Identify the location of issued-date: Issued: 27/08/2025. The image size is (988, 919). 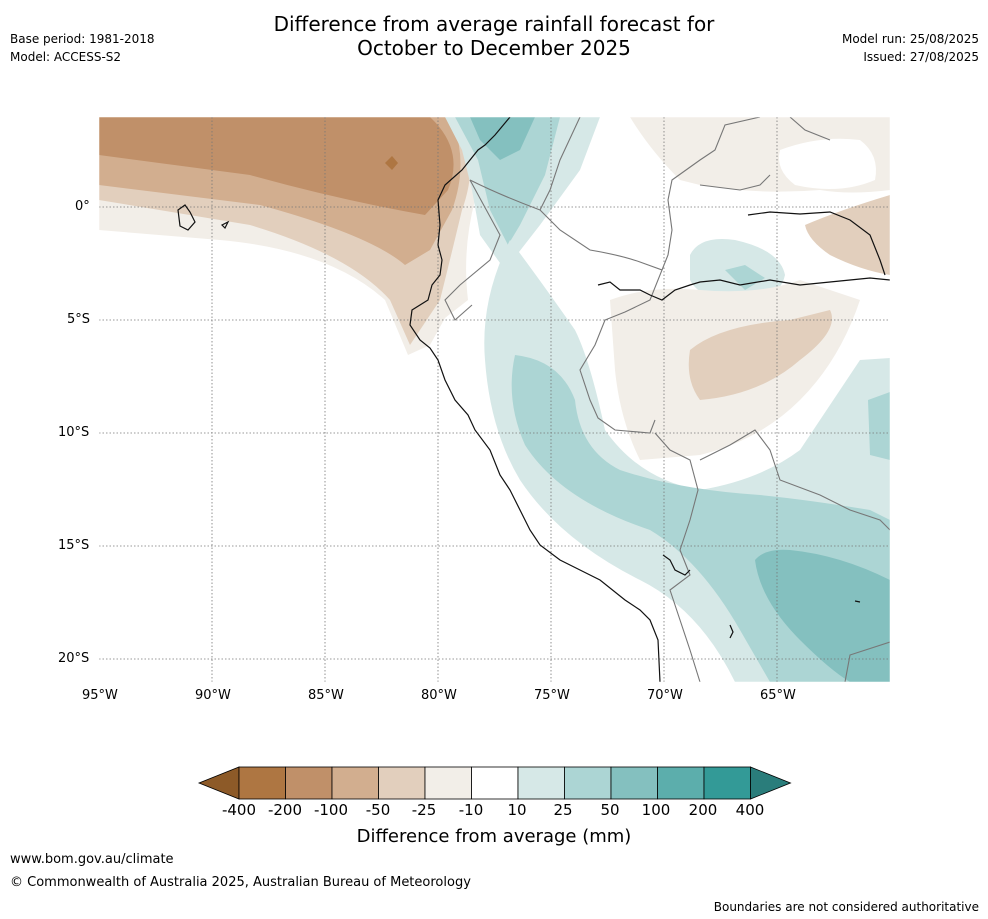
(921, 57).